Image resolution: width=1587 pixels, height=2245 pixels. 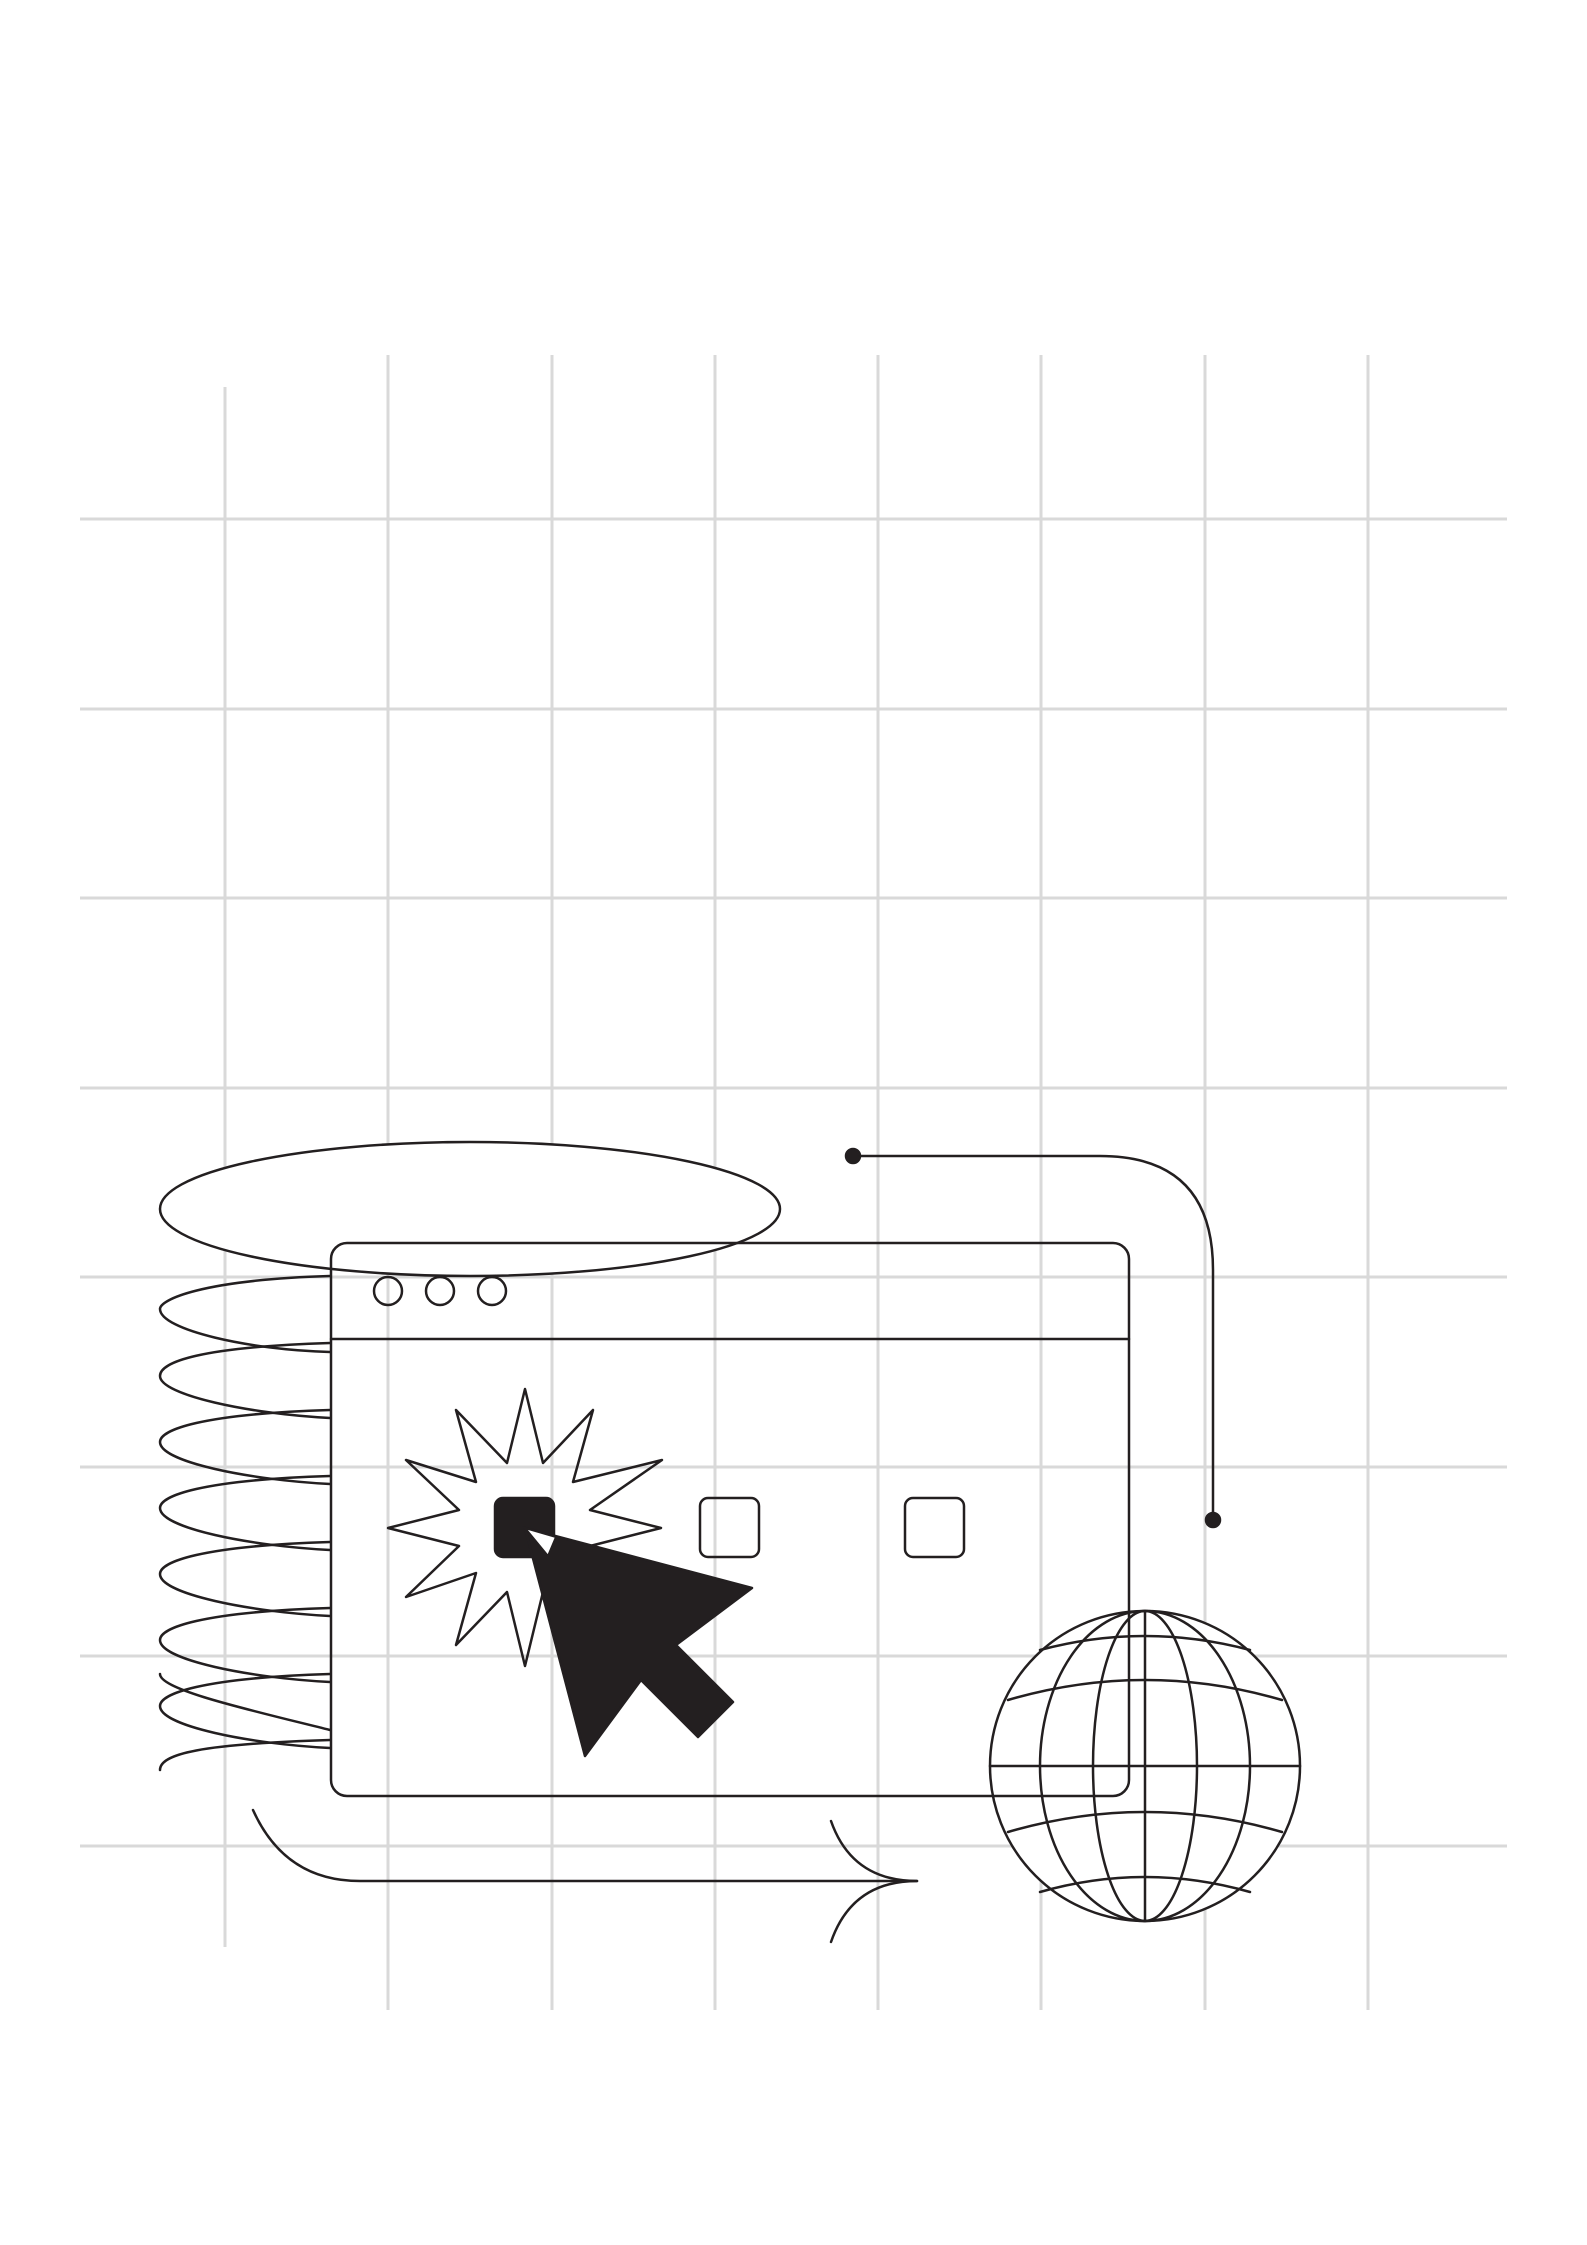 I want to click on curved-arrow-icon, so click(x=585, y=1876).